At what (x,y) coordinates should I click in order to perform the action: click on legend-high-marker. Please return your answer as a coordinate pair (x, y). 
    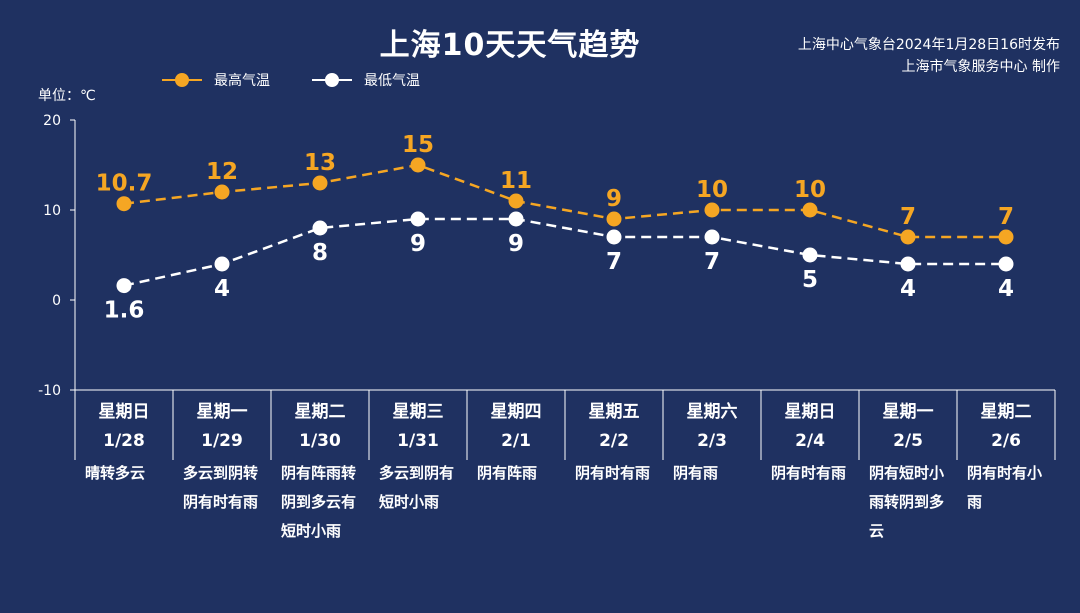
    Looking at the image, I should click on (182, 80).